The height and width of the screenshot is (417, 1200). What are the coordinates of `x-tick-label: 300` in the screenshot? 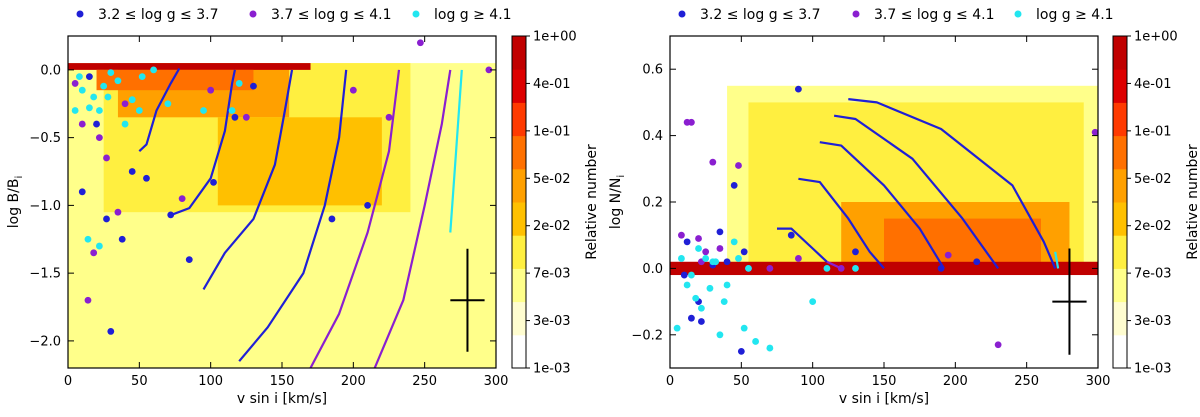 It's located at (496, 381).